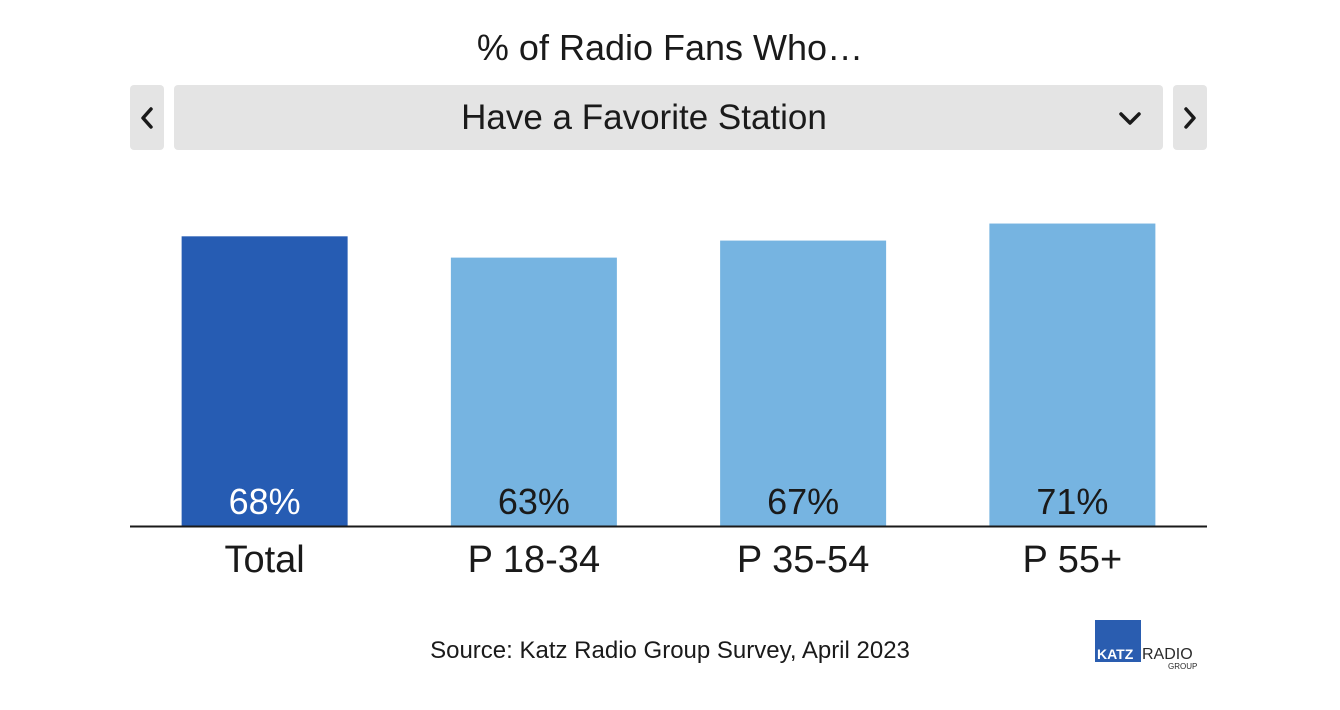  Describe the element at coordinates (1118, 641) in the screenshot. I see `logo-box` at that location.